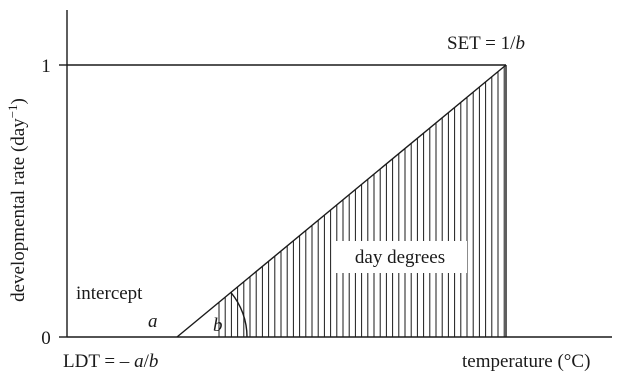 Image resolution: width=623 pixels, height=372 pixels. I want to click on y-axis-label: developmental rate (day−1), so click(17, 200).